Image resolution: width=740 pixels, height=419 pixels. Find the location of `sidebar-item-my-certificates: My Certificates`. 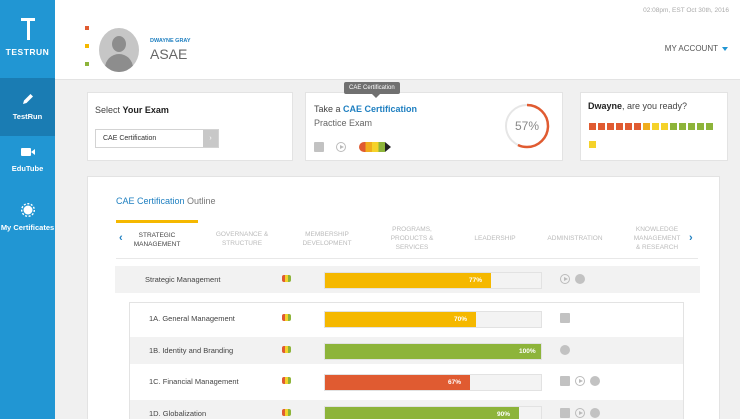

sidebar-item-my-certificates: My Certificates is located at coordinates (27, 223).